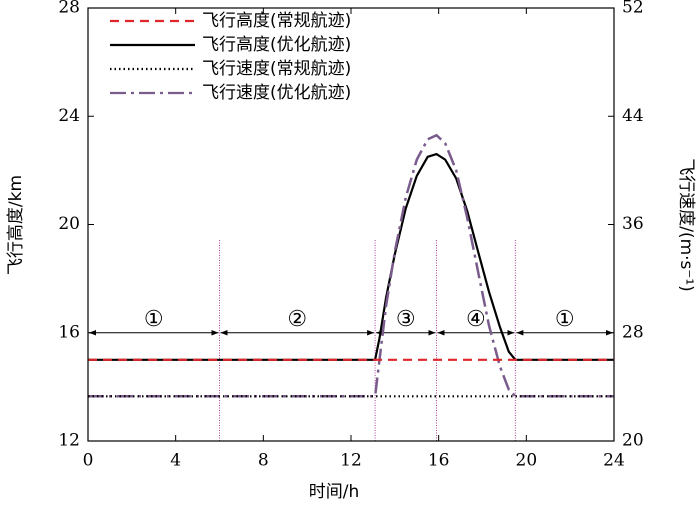 The image size is (700, 509). I want to click on y-tick-label: 28, so click(69, 9).